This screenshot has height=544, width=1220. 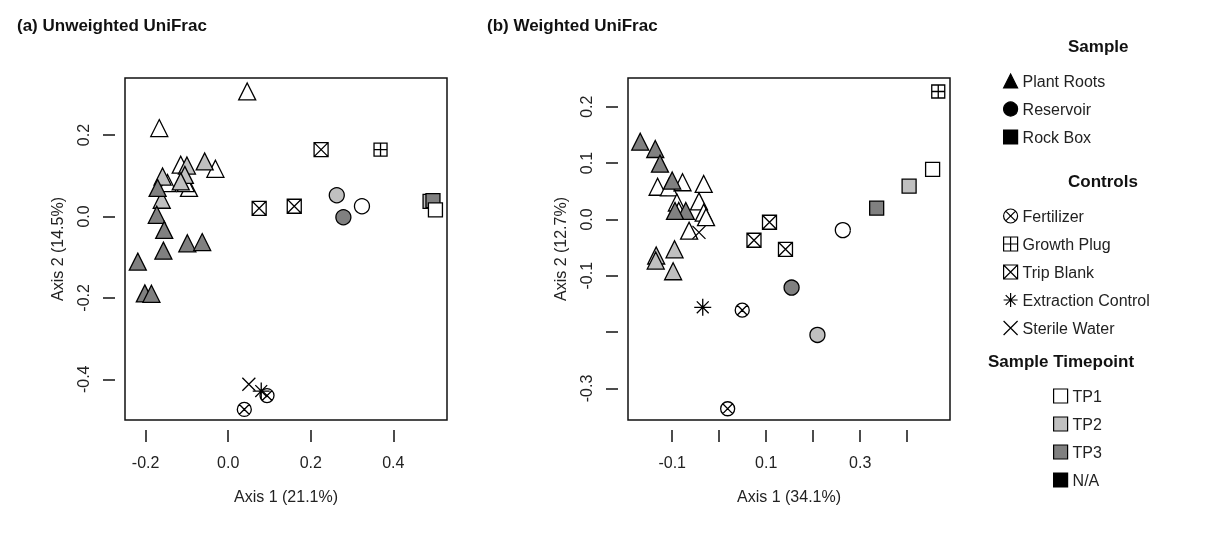 What do you see at coordinates (1087, 452) in the screenshot?
I see `legend-label: TP3` at bounding box center [1087, 452].